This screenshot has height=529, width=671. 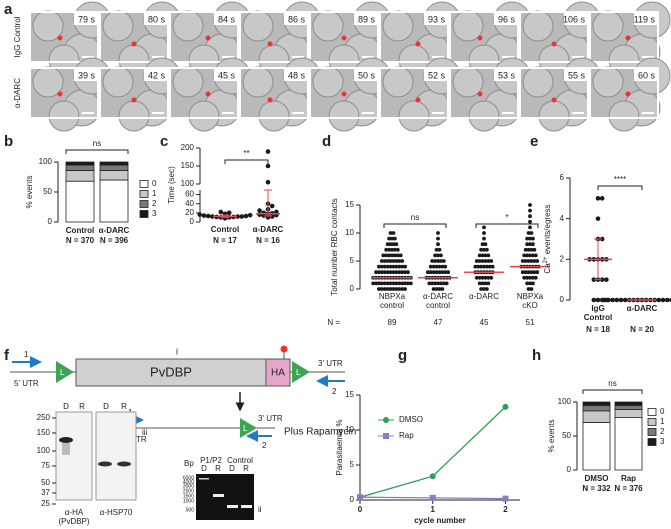 What do you see at coordinates (171, 372) in the screenshot?
I see `gene-box` at bounding box center [171, 372].